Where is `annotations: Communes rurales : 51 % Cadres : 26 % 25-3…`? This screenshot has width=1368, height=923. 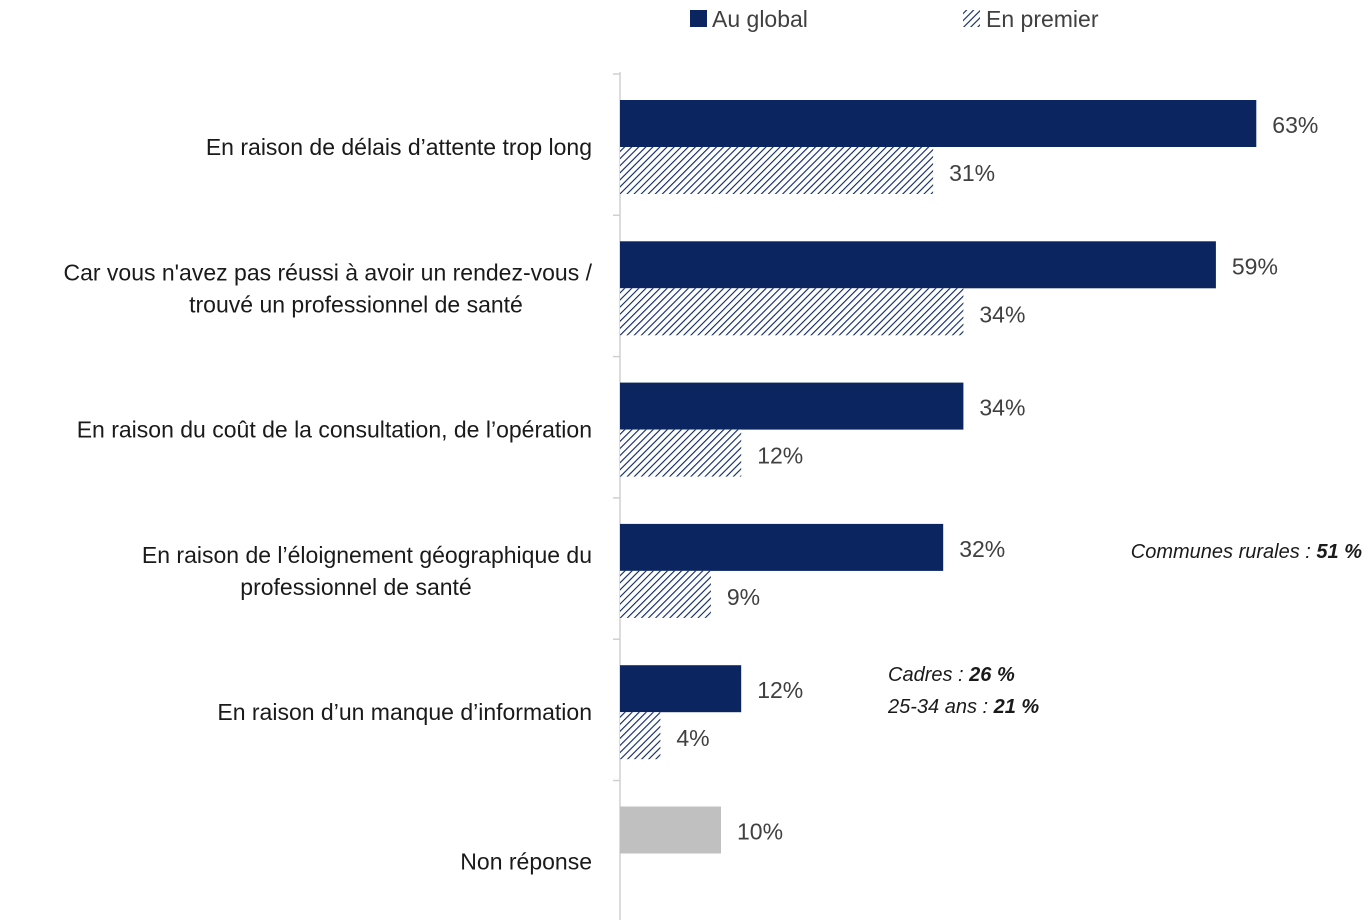
annotations: Communes rurales : 51 % Cadres : 26 % 25-3… is located at coordinates (1124, 629).